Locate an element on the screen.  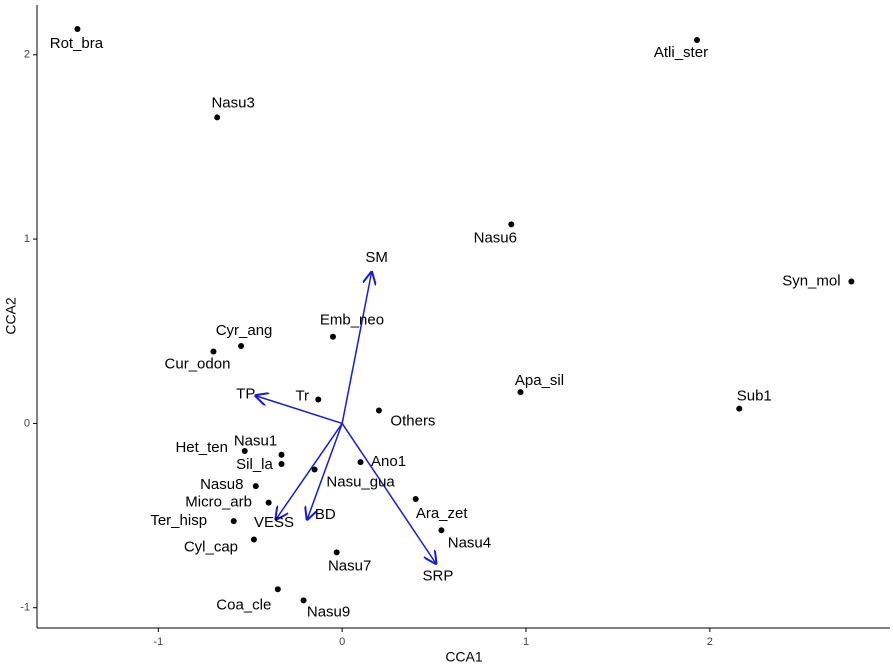
y-tick-label: 1 is located at coordinates (27, 239).